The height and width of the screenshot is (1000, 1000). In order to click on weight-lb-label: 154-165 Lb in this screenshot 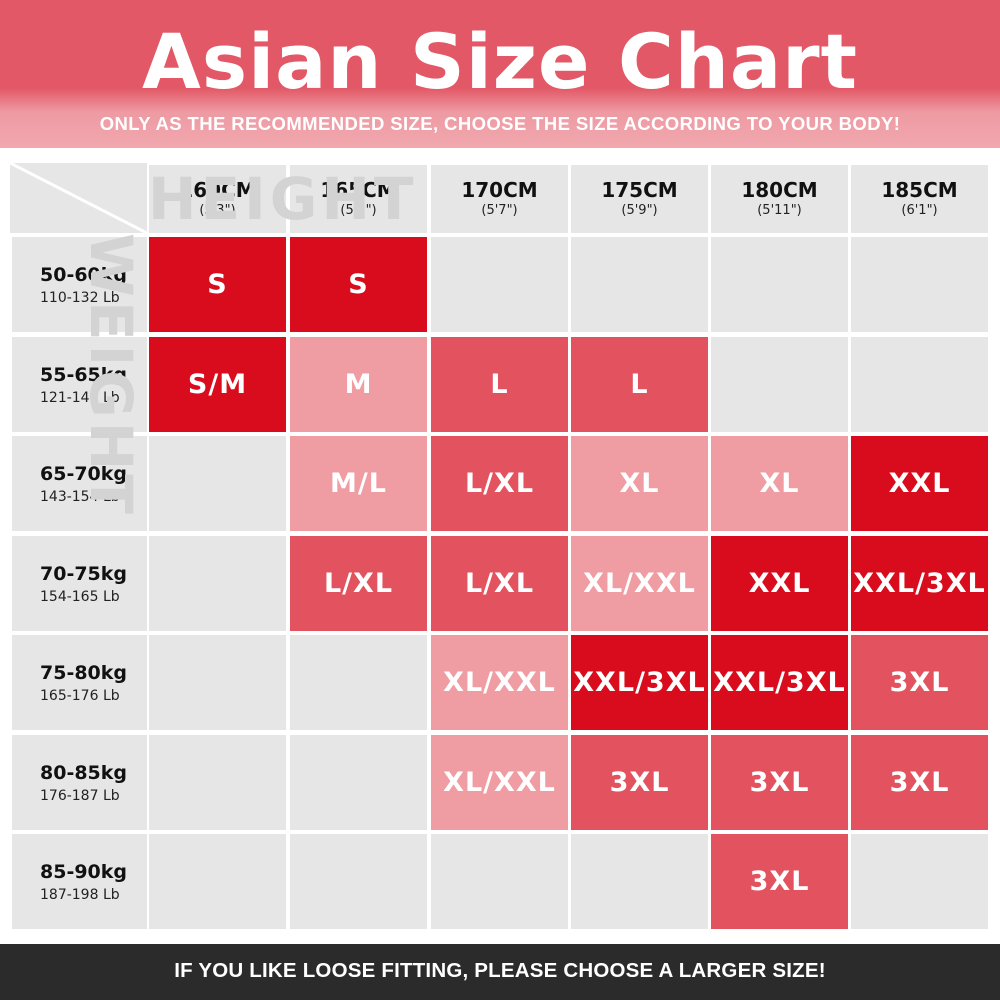, I will do `click(80, 596)`.